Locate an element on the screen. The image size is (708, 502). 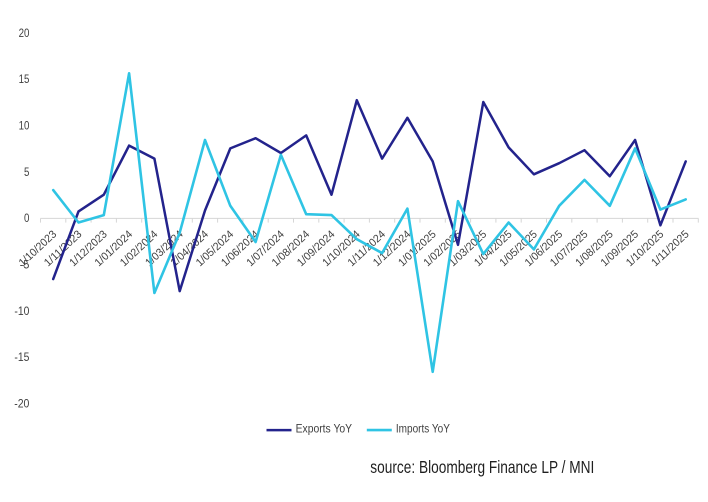
svg-text: 10 is located at coordinates (24, 126).